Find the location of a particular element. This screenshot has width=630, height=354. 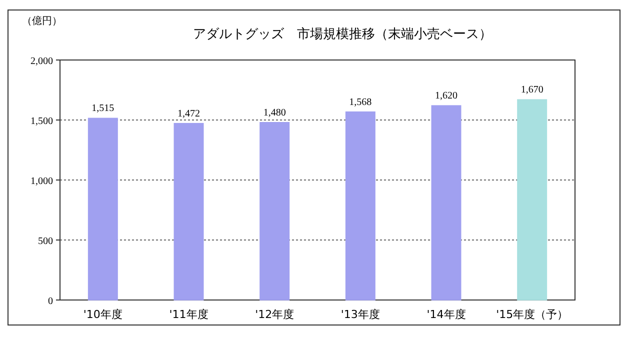

x-tick-label: '10年度 is located at coordinates (102, 314).